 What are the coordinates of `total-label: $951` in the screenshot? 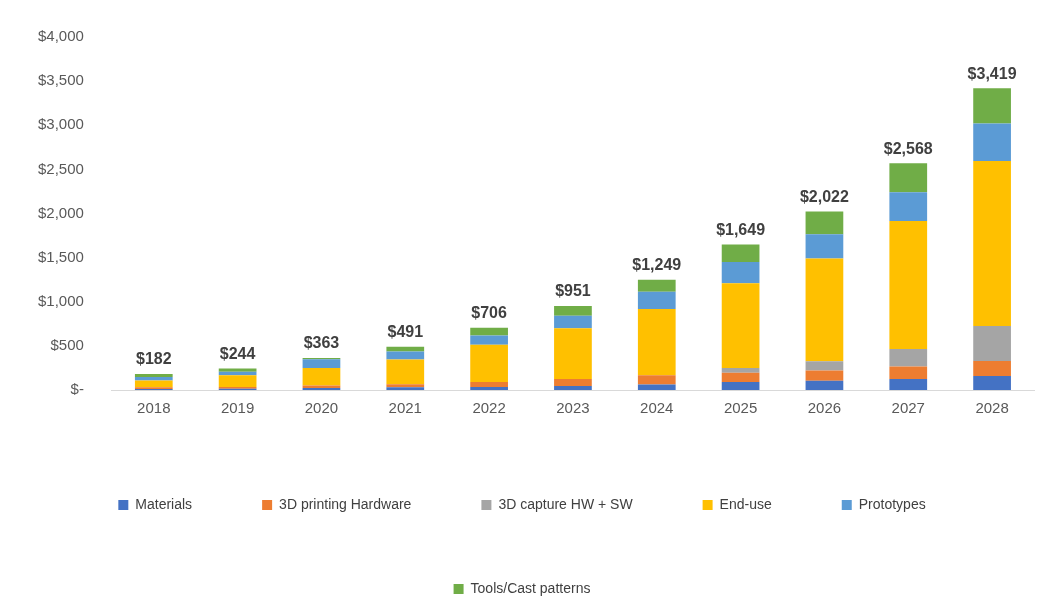 It's located at (573, 291).